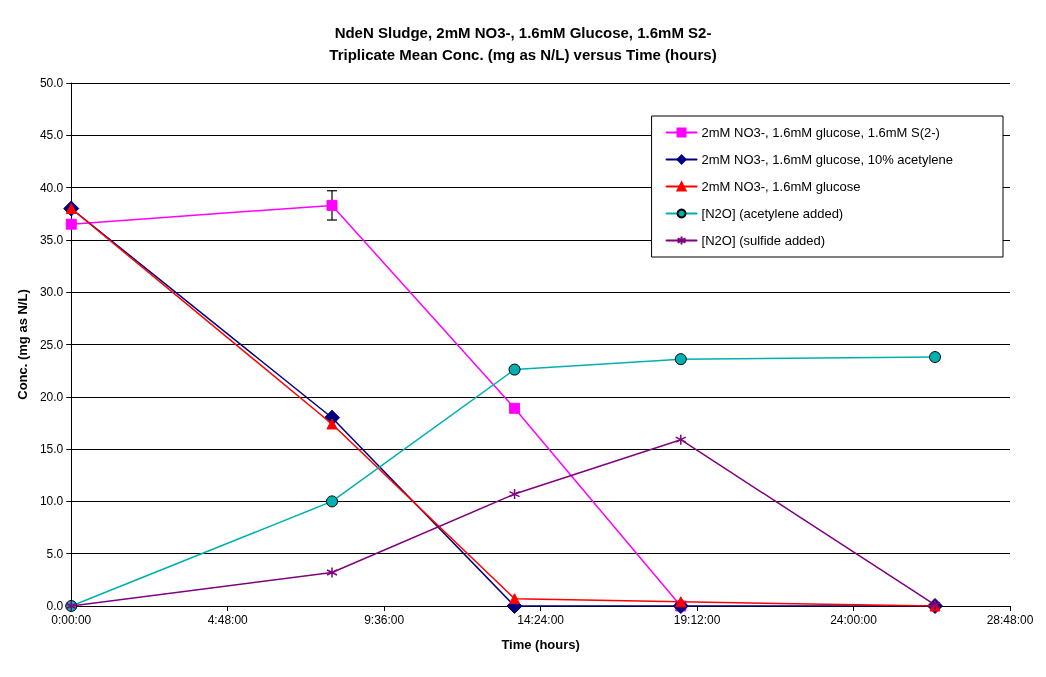  I want to click on y-tick-label: 25.0, so click(51, 344).